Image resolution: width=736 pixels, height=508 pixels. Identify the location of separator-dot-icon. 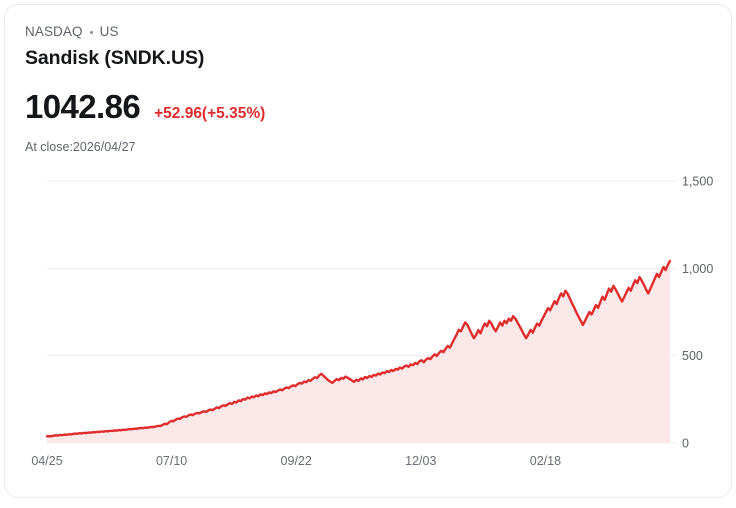
(91, 32).